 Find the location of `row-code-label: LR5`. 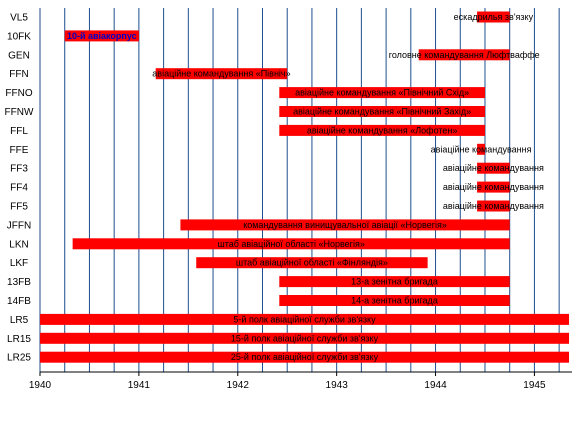

row-code-label: LR5 is located at coordinates (19, 320).